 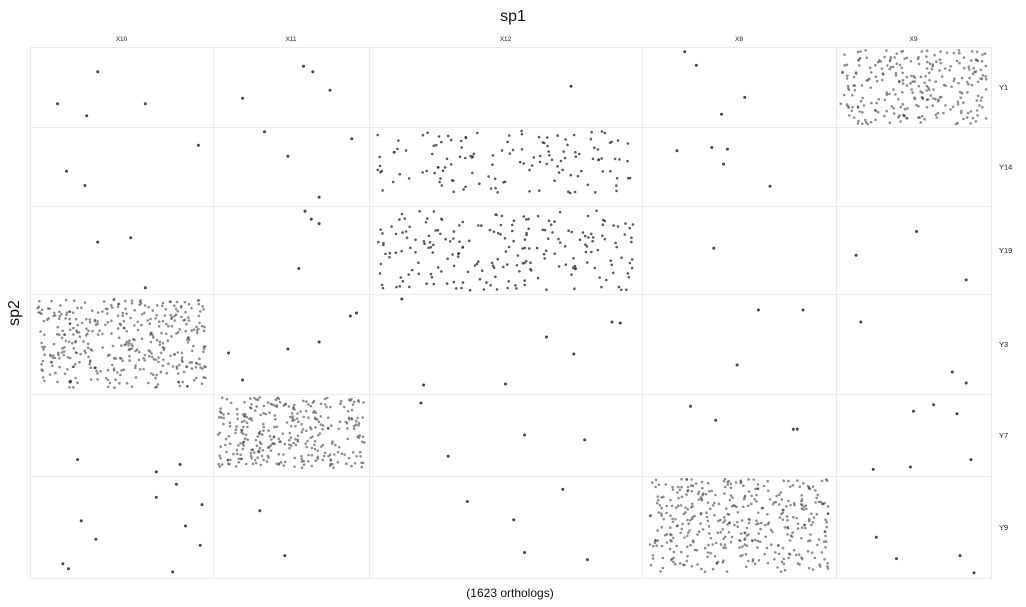 I want to click on row-label-Y9: Y9, so click(x=1003, y=527).